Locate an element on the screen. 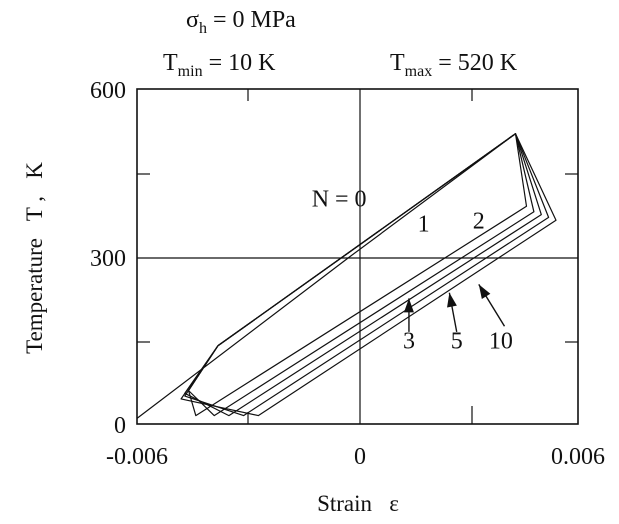  curve-label-4: 5 is located at coordinates (457, 342).